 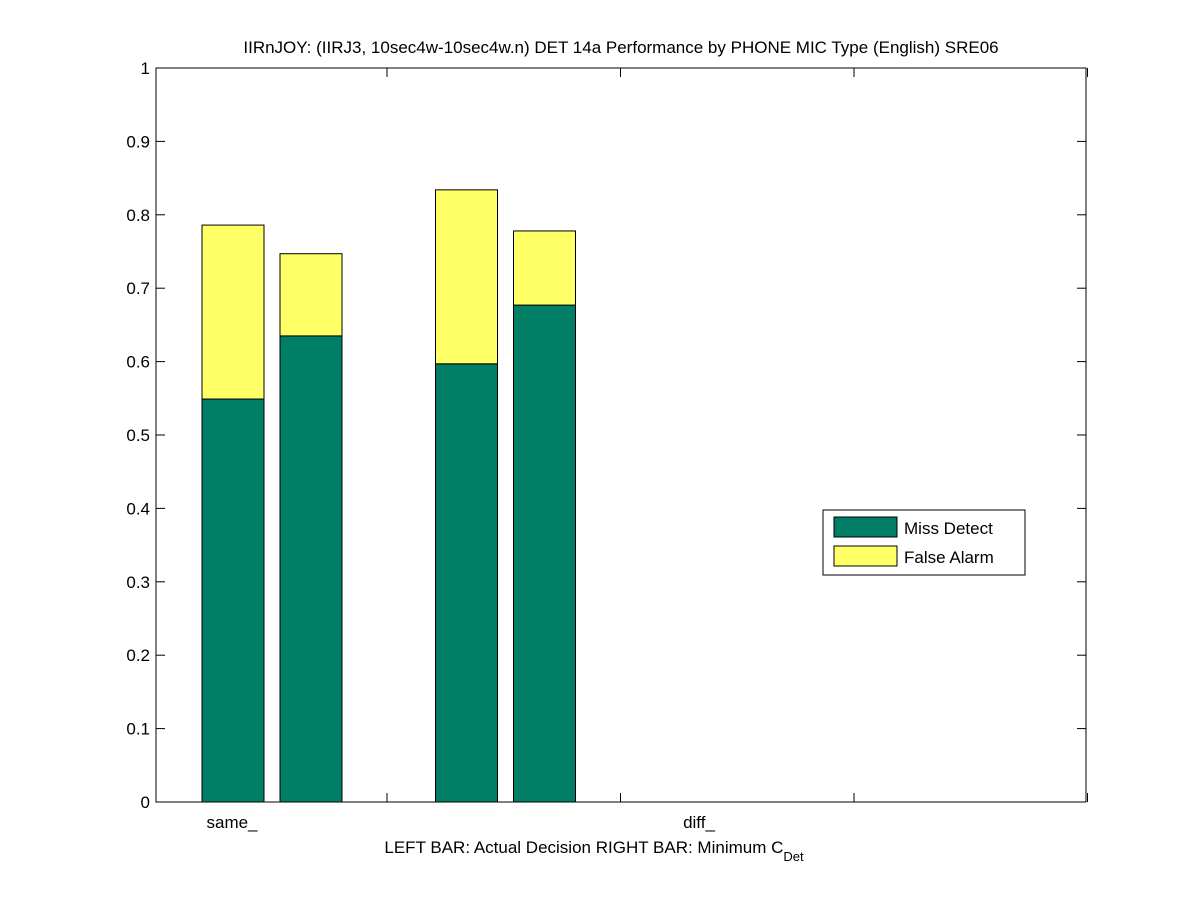 I want to click on y-tick-label: 0.9, so click(x=138, y=141).